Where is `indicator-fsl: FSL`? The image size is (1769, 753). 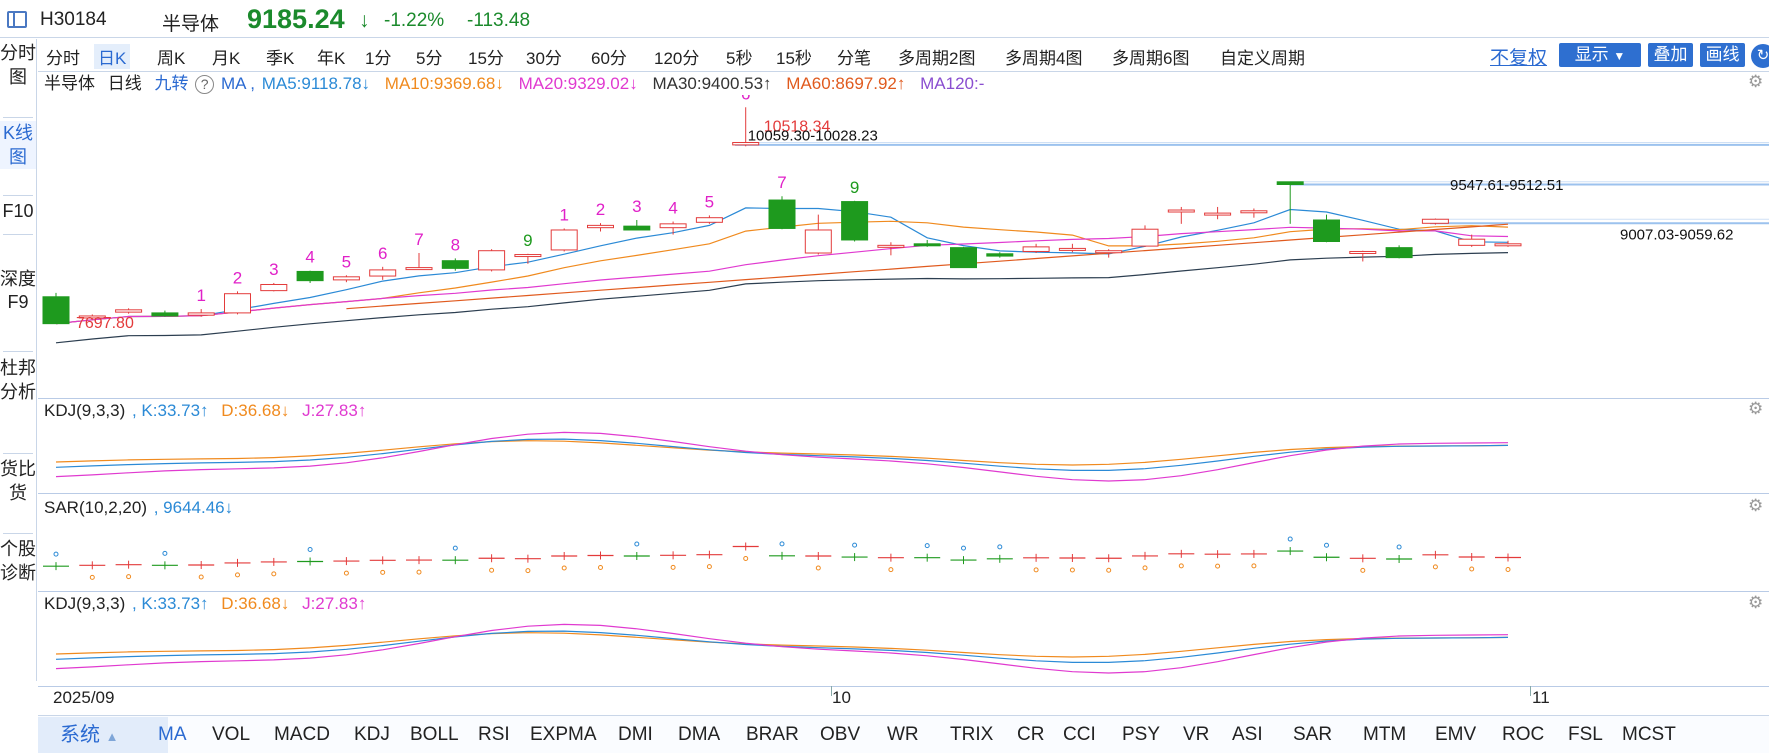 indicator-fsl: FSL is located at coordinates (1585, 734).